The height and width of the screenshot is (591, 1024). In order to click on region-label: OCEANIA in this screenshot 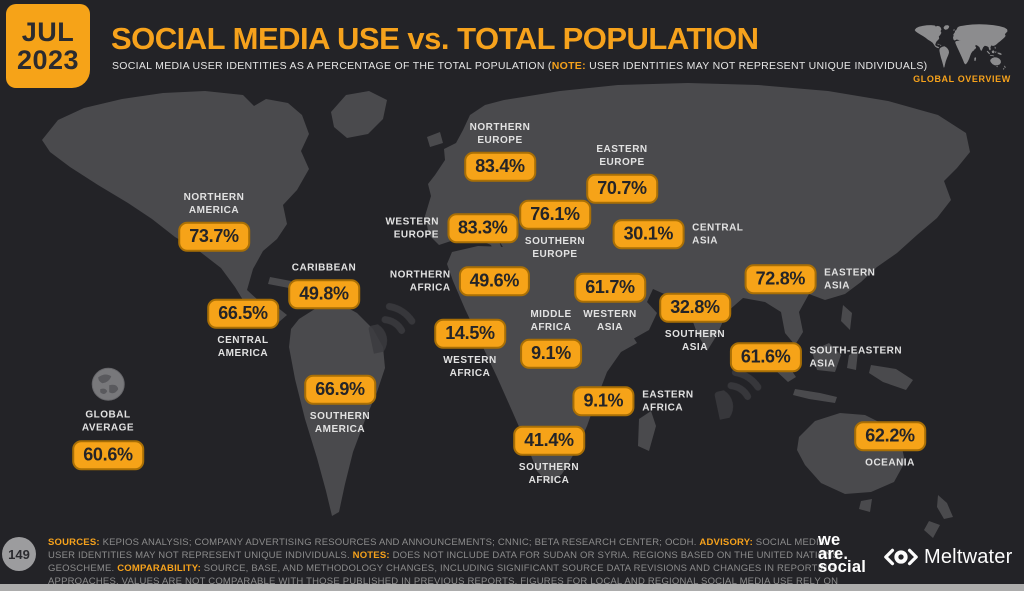, I will do `click(890, 462)`.